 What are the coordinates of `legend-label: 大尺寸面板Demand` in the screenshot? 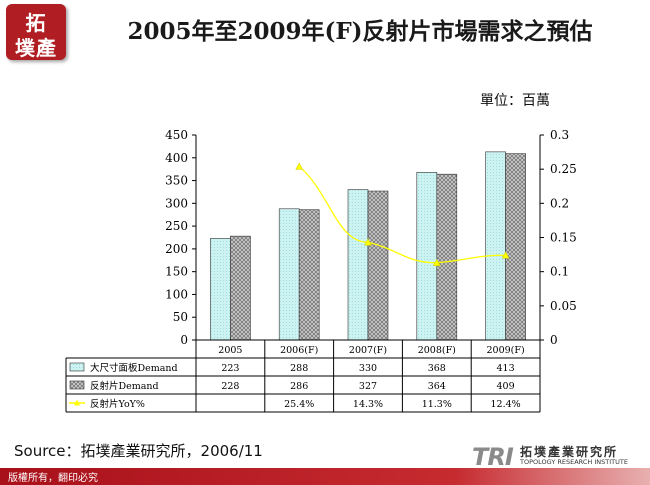 It's located at (134, 368).